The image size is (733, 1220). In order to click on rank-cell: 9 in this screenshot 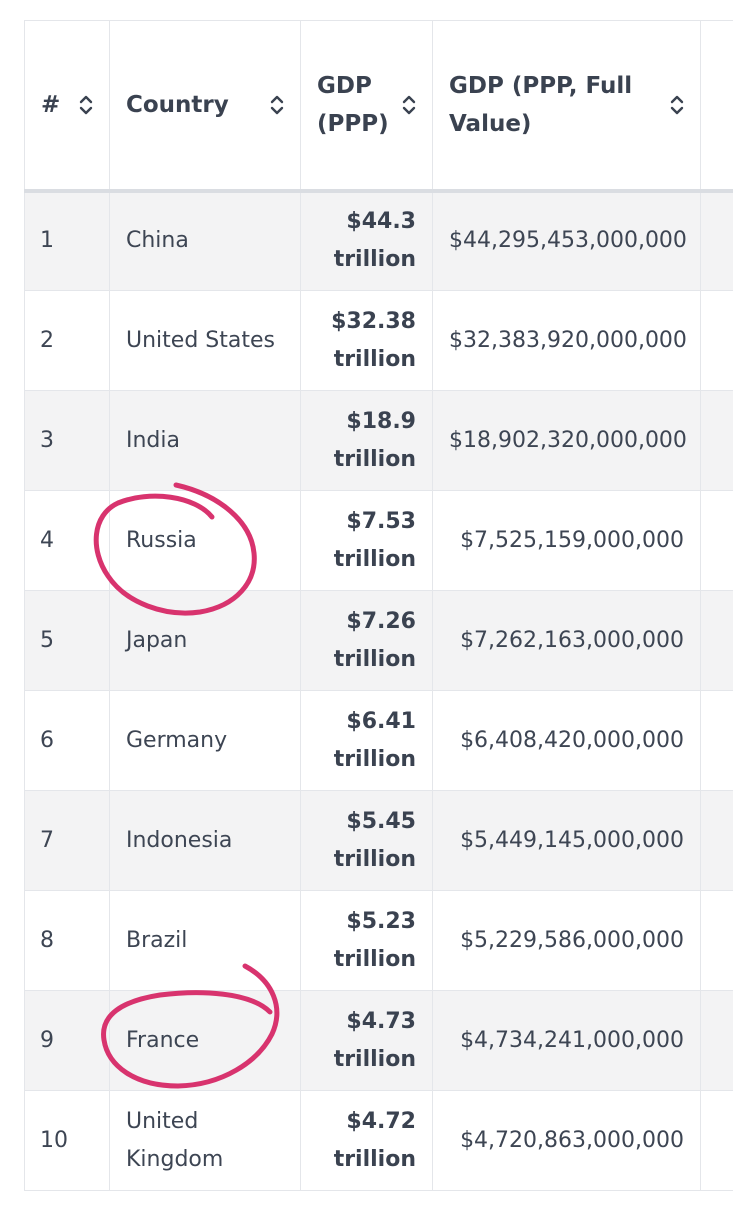, I will do `click(67, 1041)`.